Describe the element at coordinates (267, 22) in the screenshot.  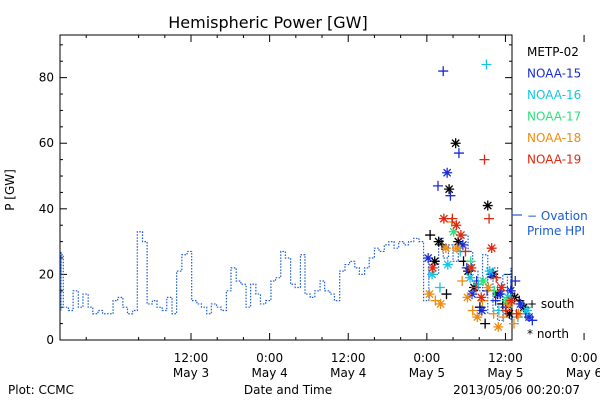
I see `chart-title: Hemispheric Power [GW]` at that location.